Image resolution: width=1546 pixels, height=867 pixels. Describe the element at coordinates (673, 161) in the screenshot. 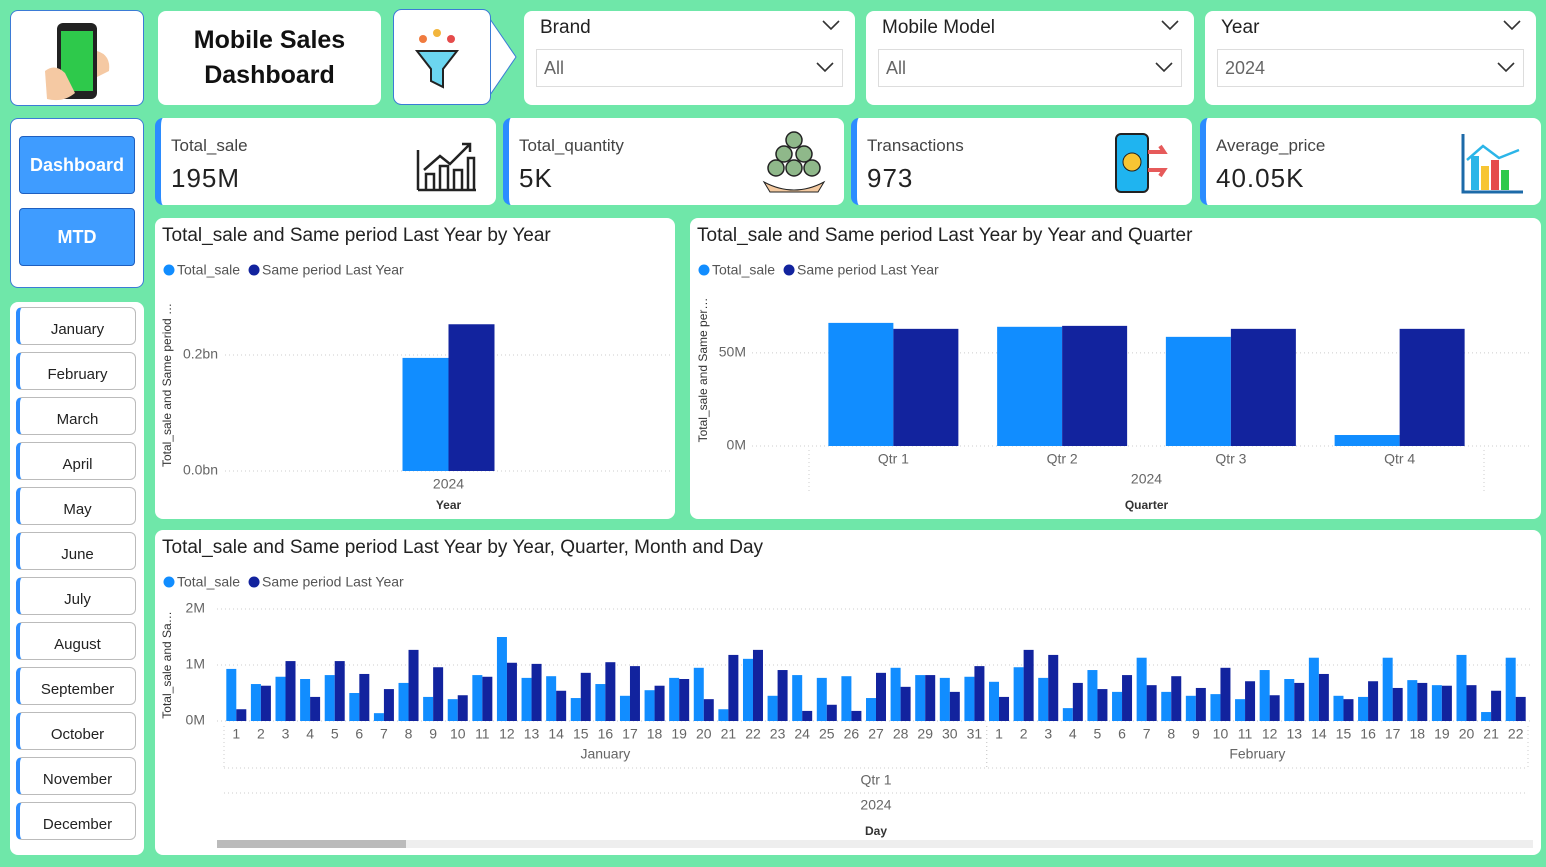

I see `kpi-card: Total_quantity 5K` at that location.